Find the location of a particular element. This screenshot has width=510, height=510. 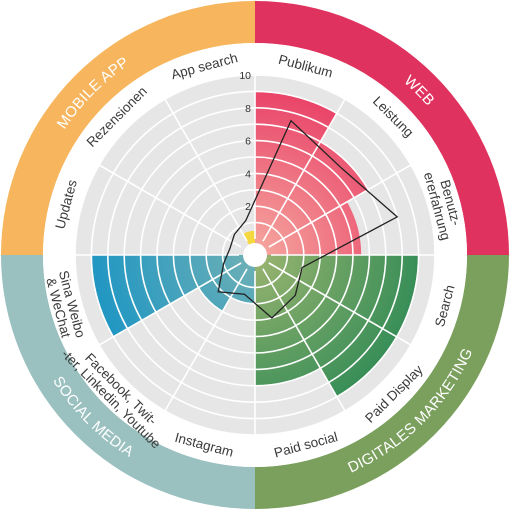

tick-label-4: 4 is located at coordinates (248, 174).